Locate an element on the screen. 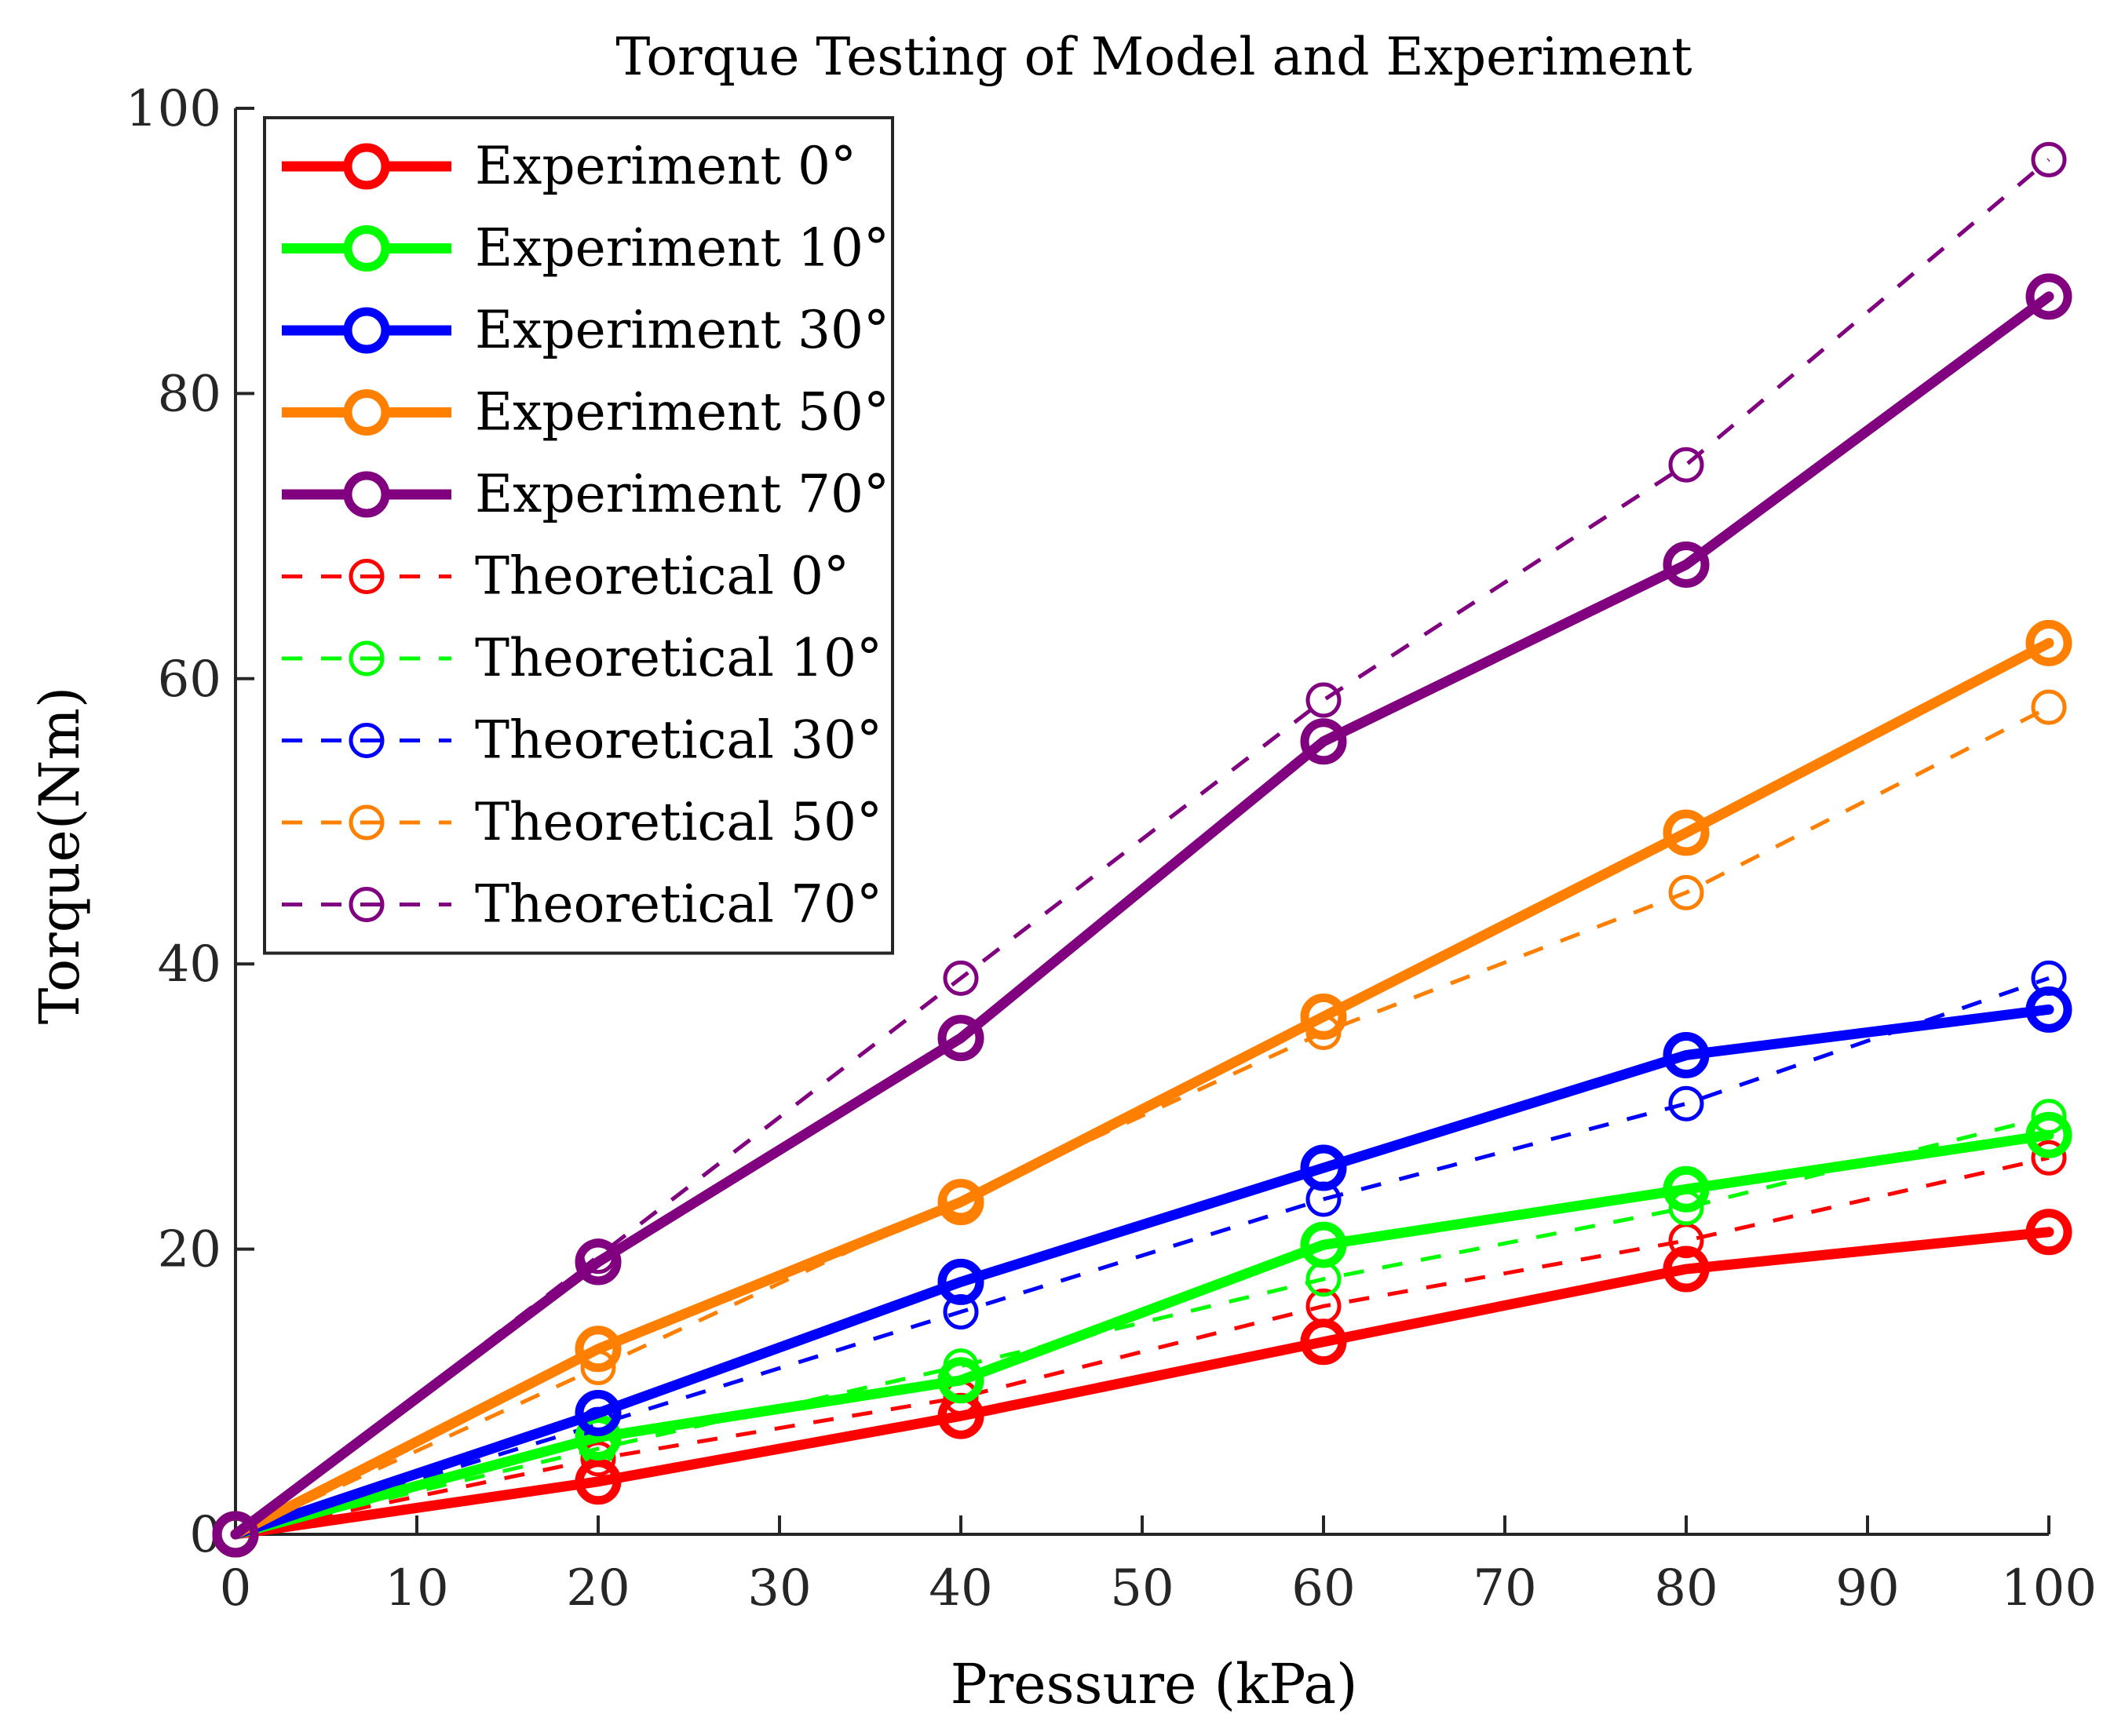 The width and height of the screenshot is (2125, 1736). y-tick-label: 20 is located at coordinates (189, 1250).